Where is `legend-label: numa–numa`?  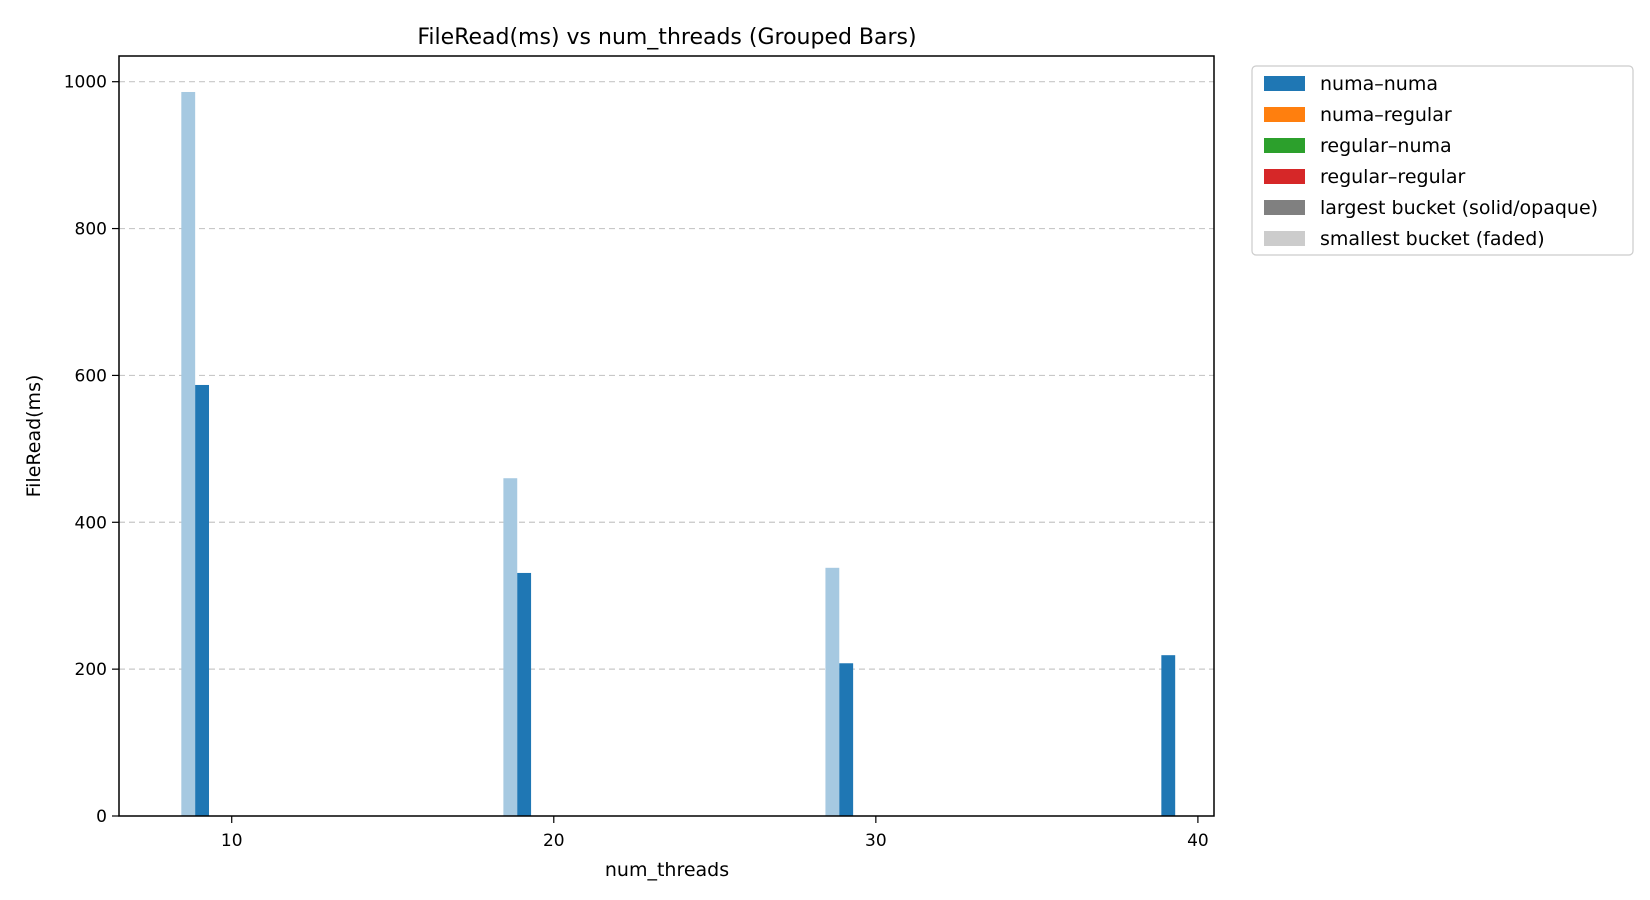 legend-label: numa–numa is located at coordinates (1379, 84).